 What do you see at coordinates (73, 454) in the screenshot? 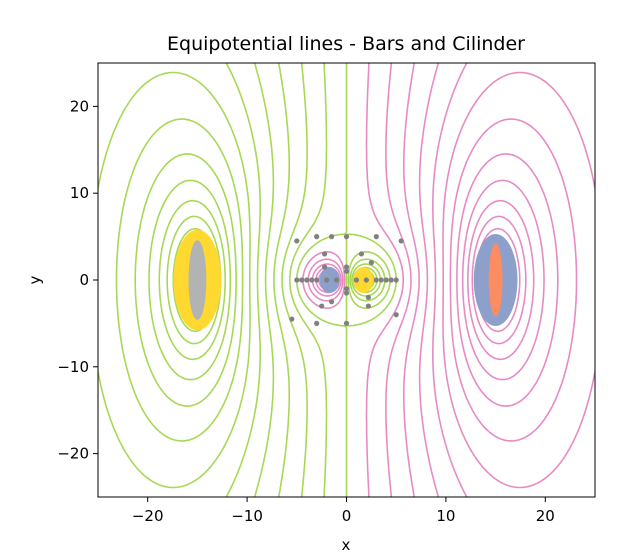
I see `y-tick-label: −20` at bounding box center [73, 454].